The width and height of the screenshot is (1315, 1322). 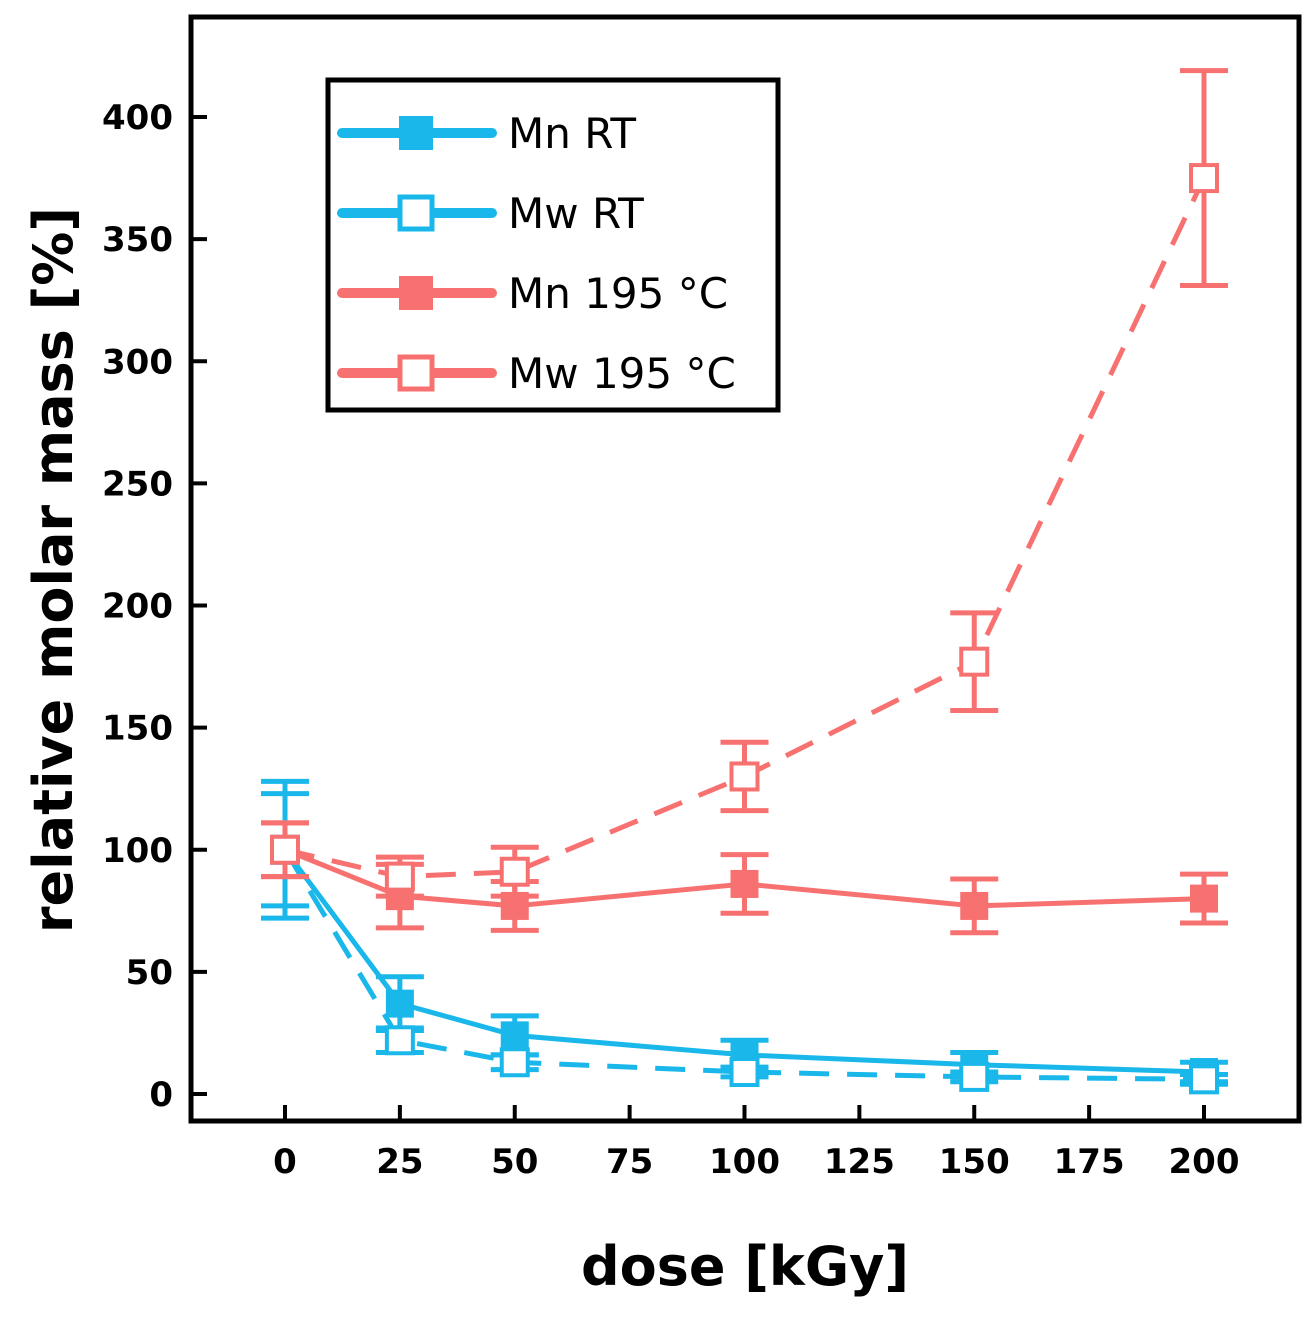 I want to click on x-tick-label: 0, so click(x=285, y=1162).